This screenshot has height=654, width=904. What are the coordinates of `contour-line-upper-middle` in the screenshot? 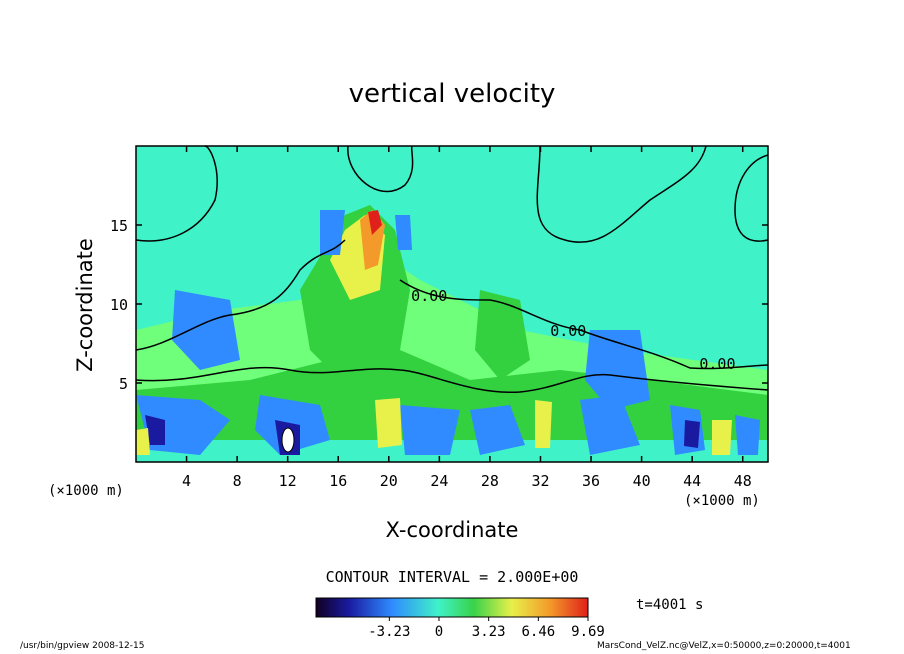 It's located at (380, 169).